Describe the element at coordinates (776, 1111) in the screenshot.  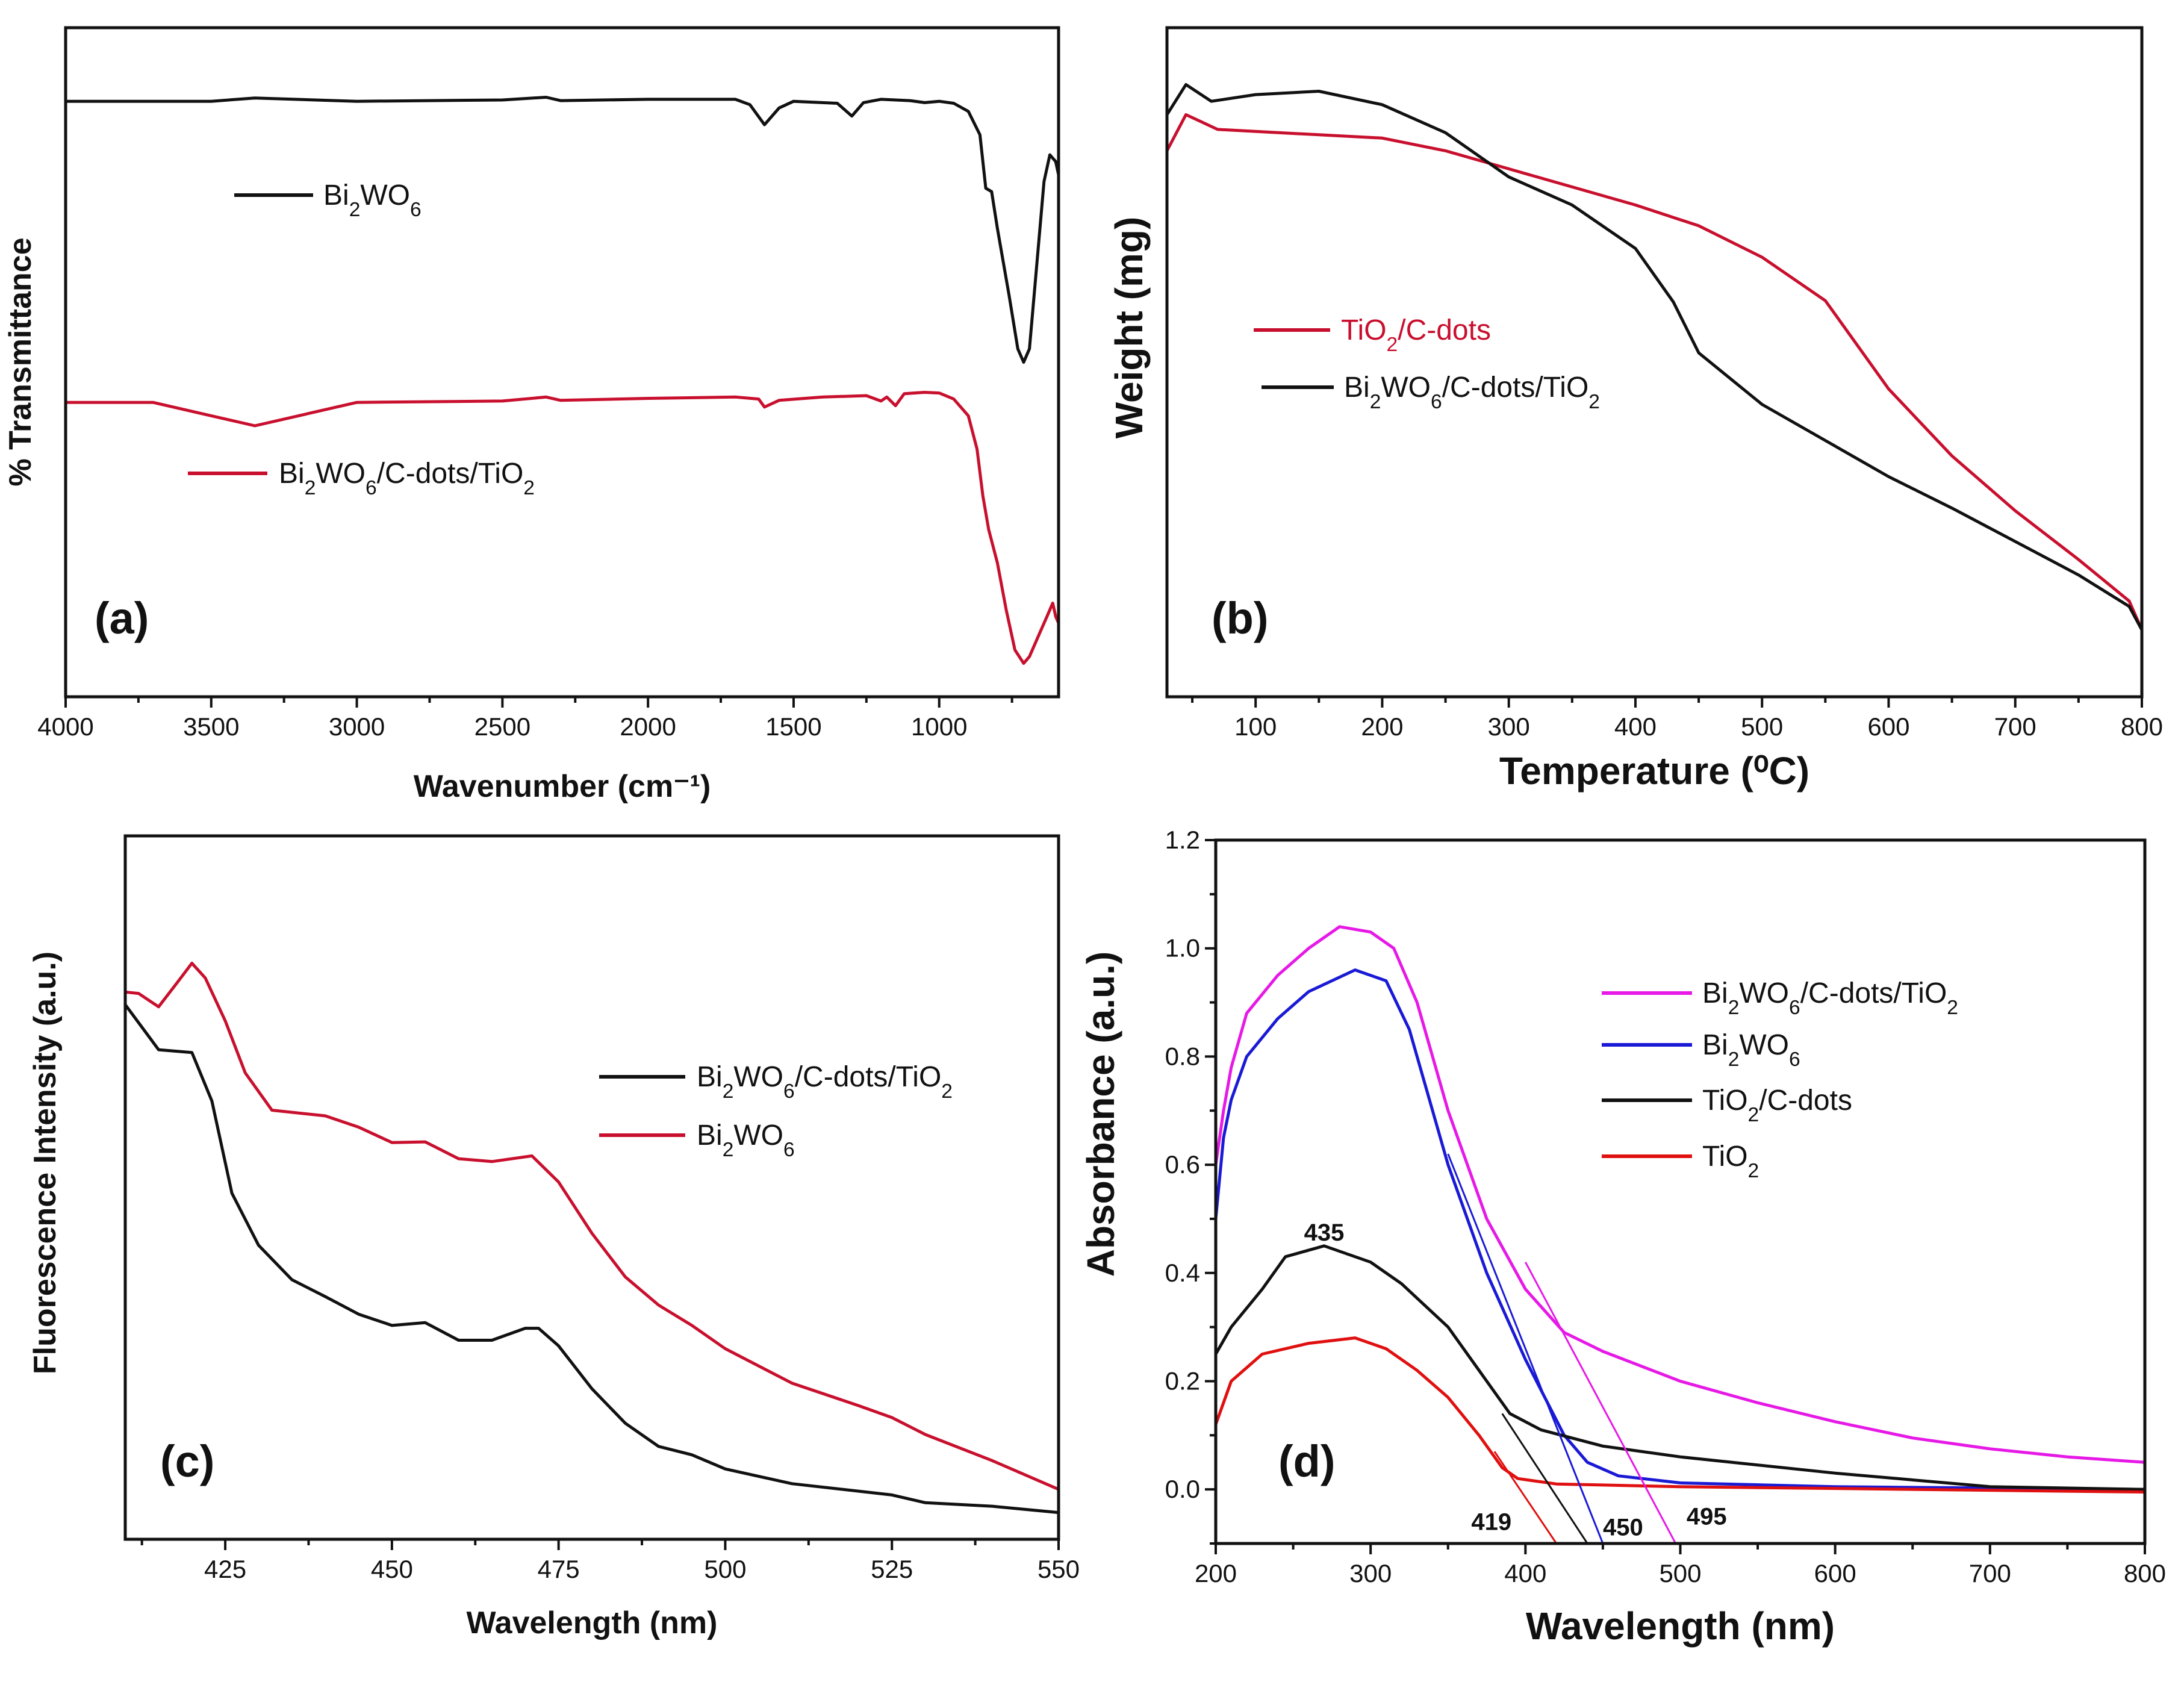
I see `legend: Bi2WO6/C-dots/TiO2 Bi2WO6` at that location.